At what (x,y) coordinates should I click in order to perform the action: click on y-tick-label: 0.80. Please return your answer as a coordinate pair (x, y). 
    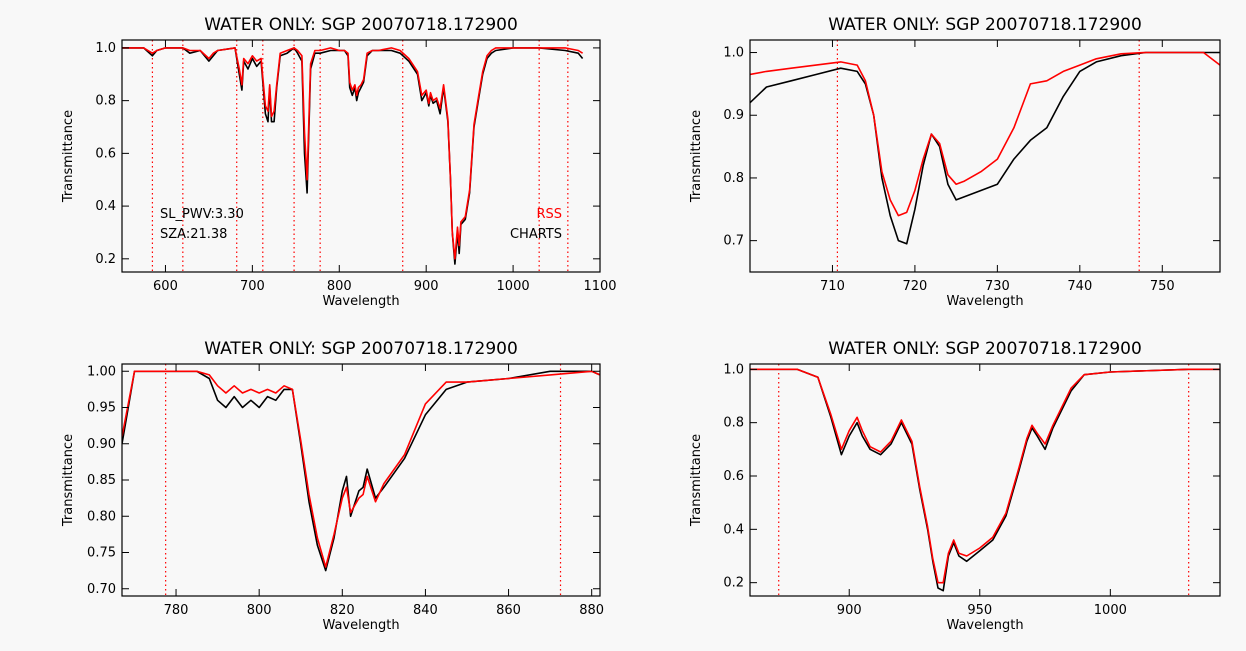
    Looking at the image, I should click on (101, 516).